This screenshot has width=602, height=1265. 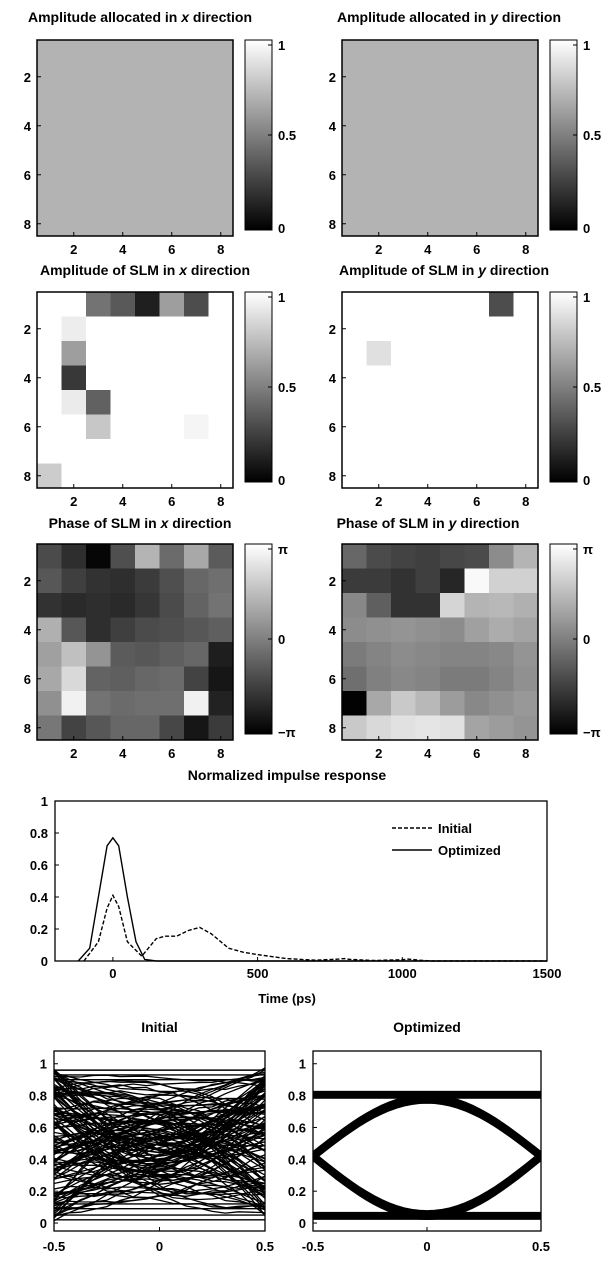 What do you see at coordinates (28, 378) in the screenshot?
I see `y-tick-label: 4` at bounding box center [28, 378].